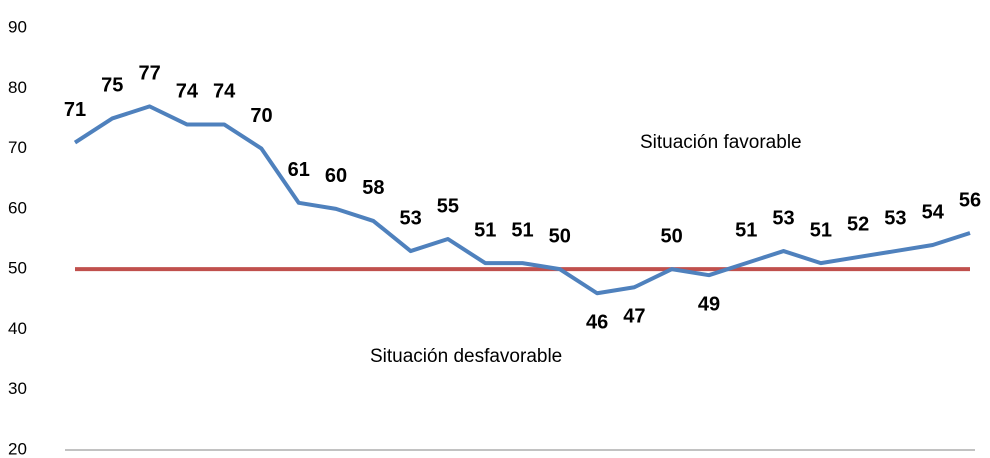 This screenshot has height=458, width=990. Describe the element at coordinates (448, 206) in the screenshot. I see `data-label: 55` at that location.